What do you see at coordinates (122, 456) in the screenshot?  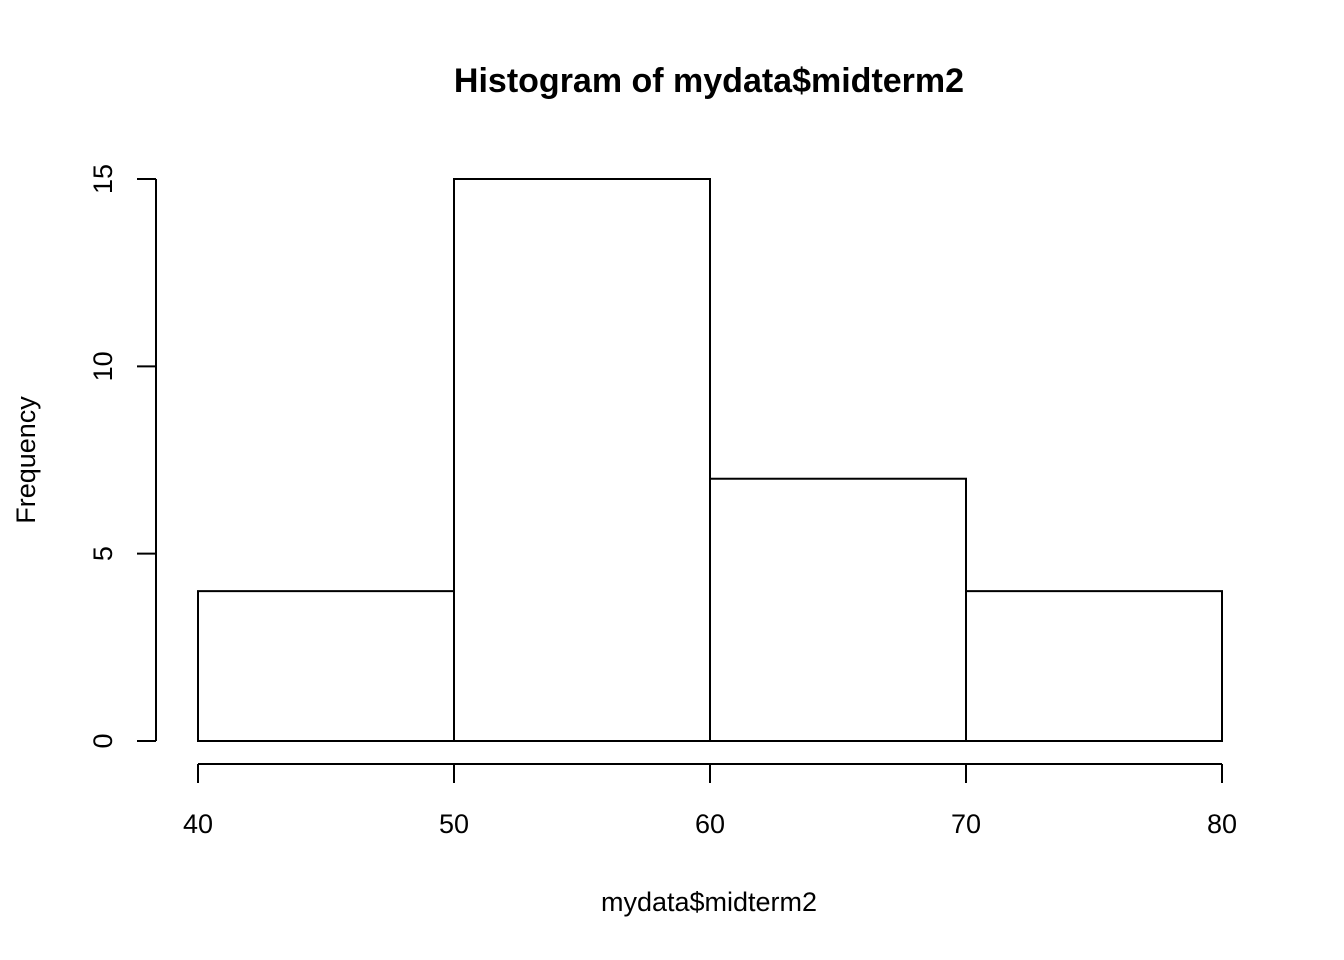 I see `y-axis: 0 5 10 15` at bounding box center [122, 456].